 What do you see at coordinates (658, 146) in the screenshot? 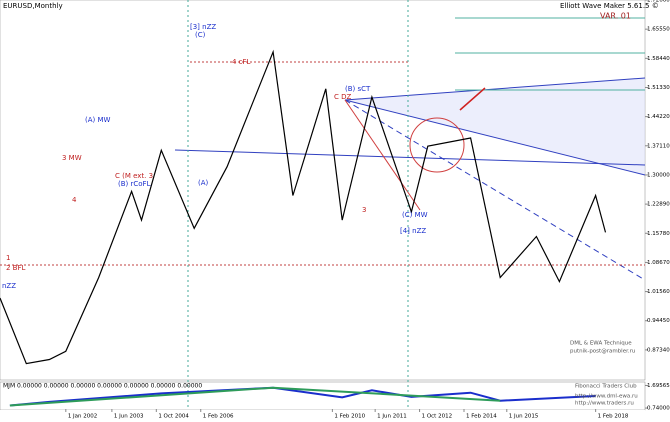
I see `y-tick-label: 1.37110` at bounding box center [658, 146].